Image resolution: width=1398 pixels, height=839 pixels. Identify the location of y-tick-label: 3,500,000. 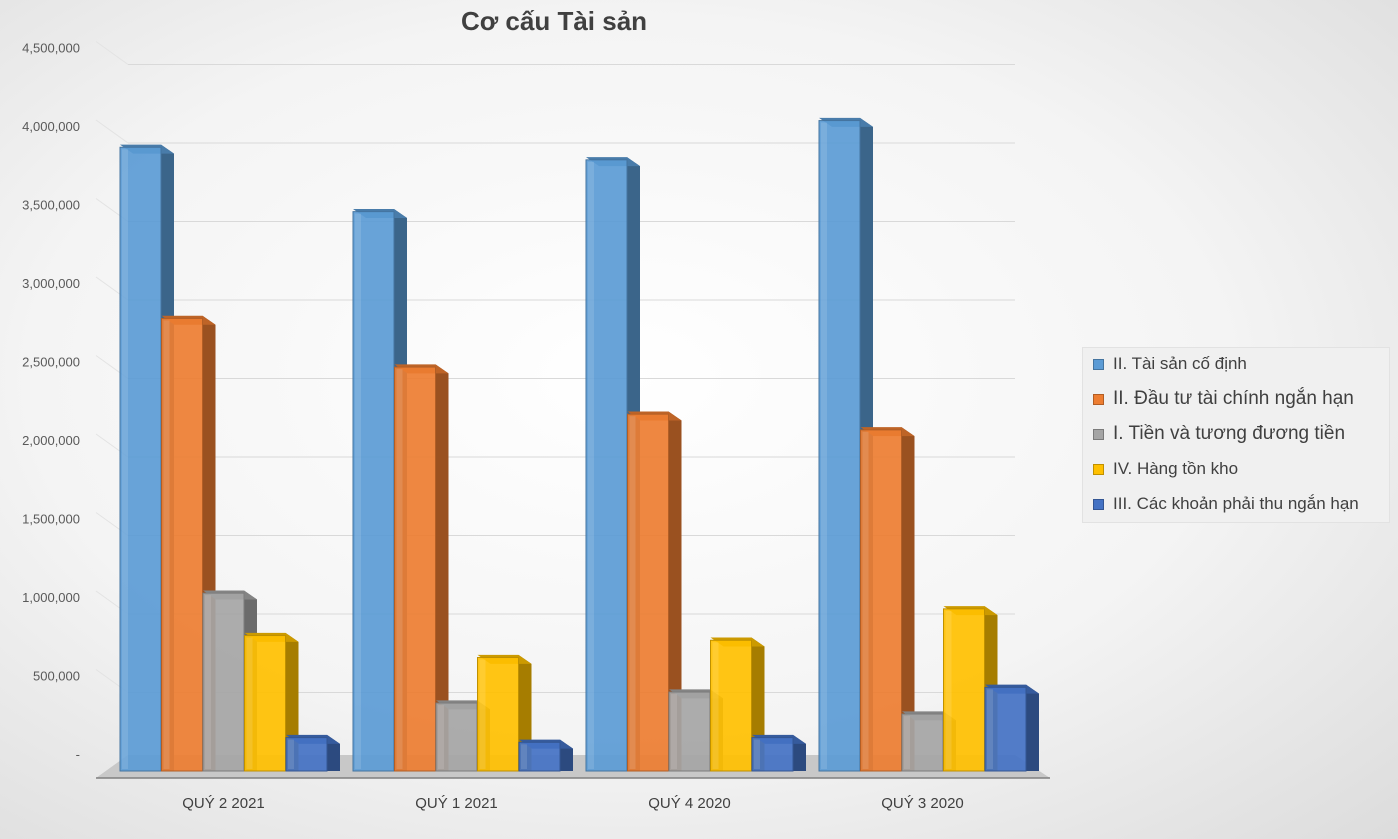
(51, 205).